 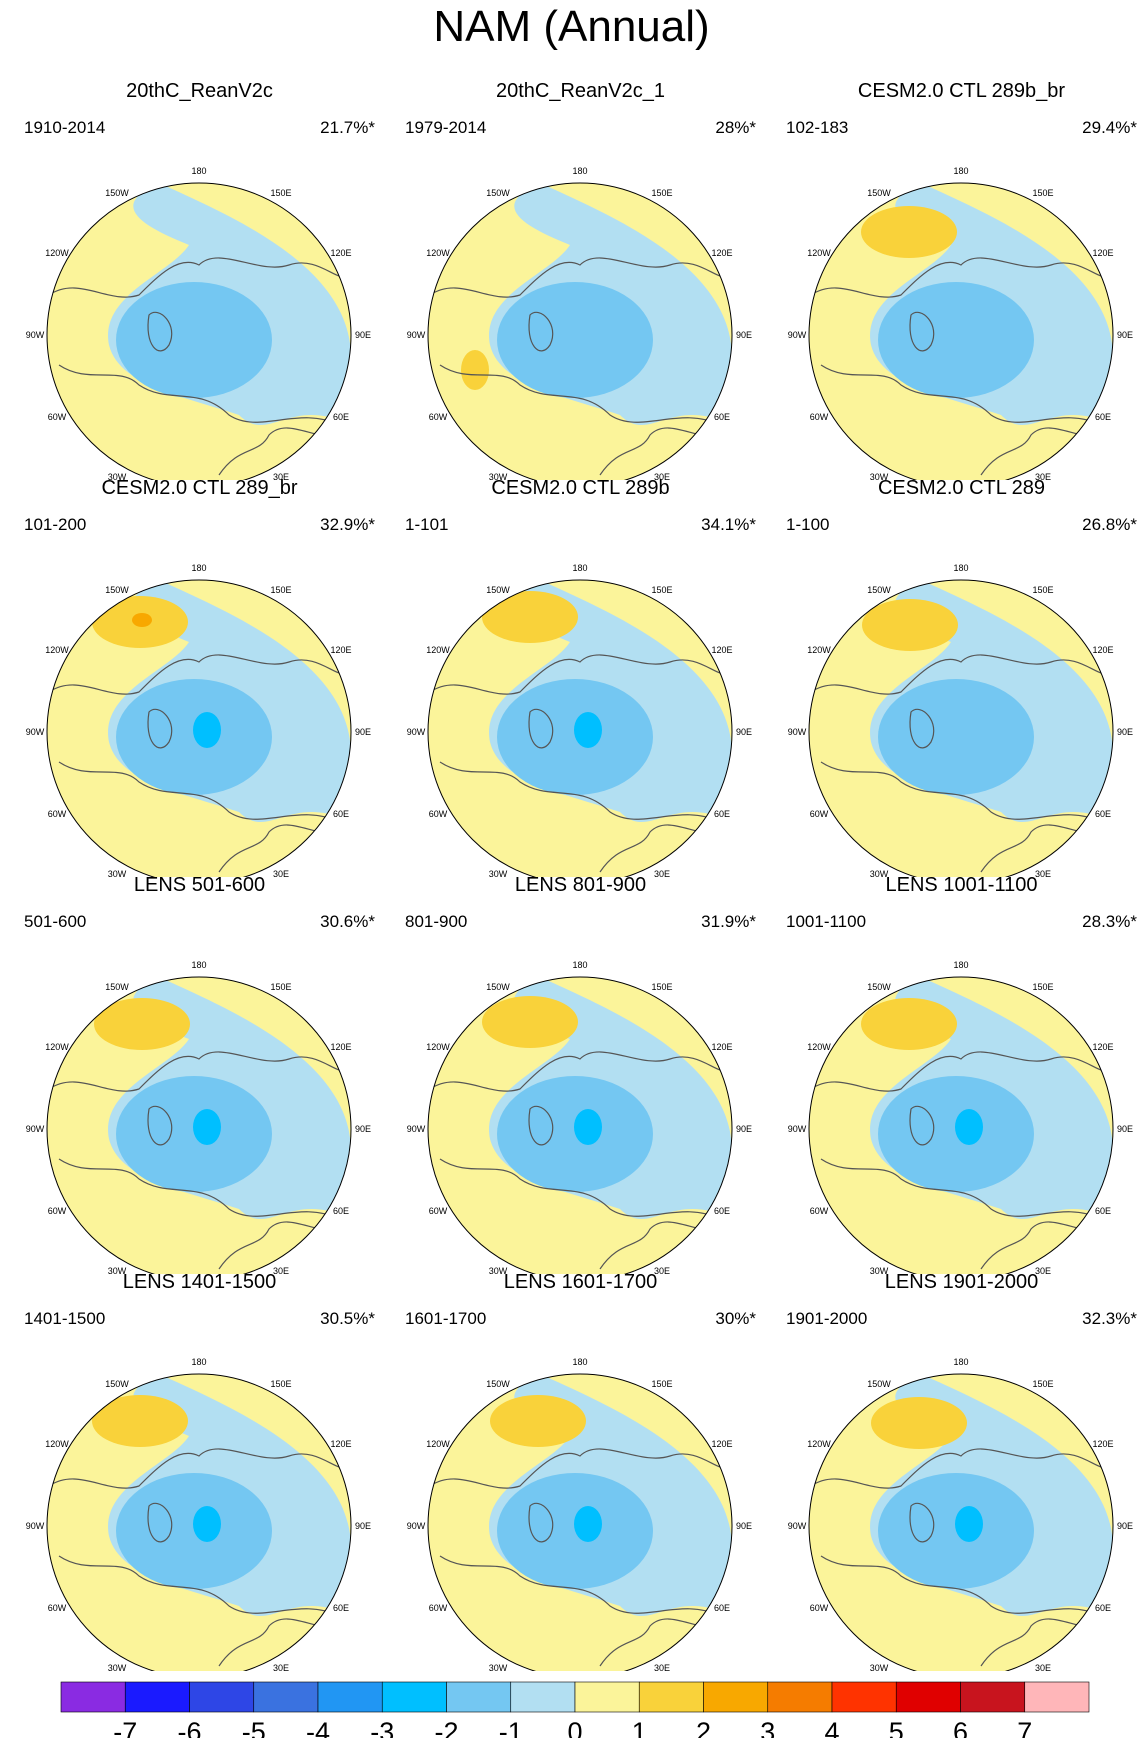 I want to click on panel-variance-percent: 32.9%*, so click(x=347, y=524).